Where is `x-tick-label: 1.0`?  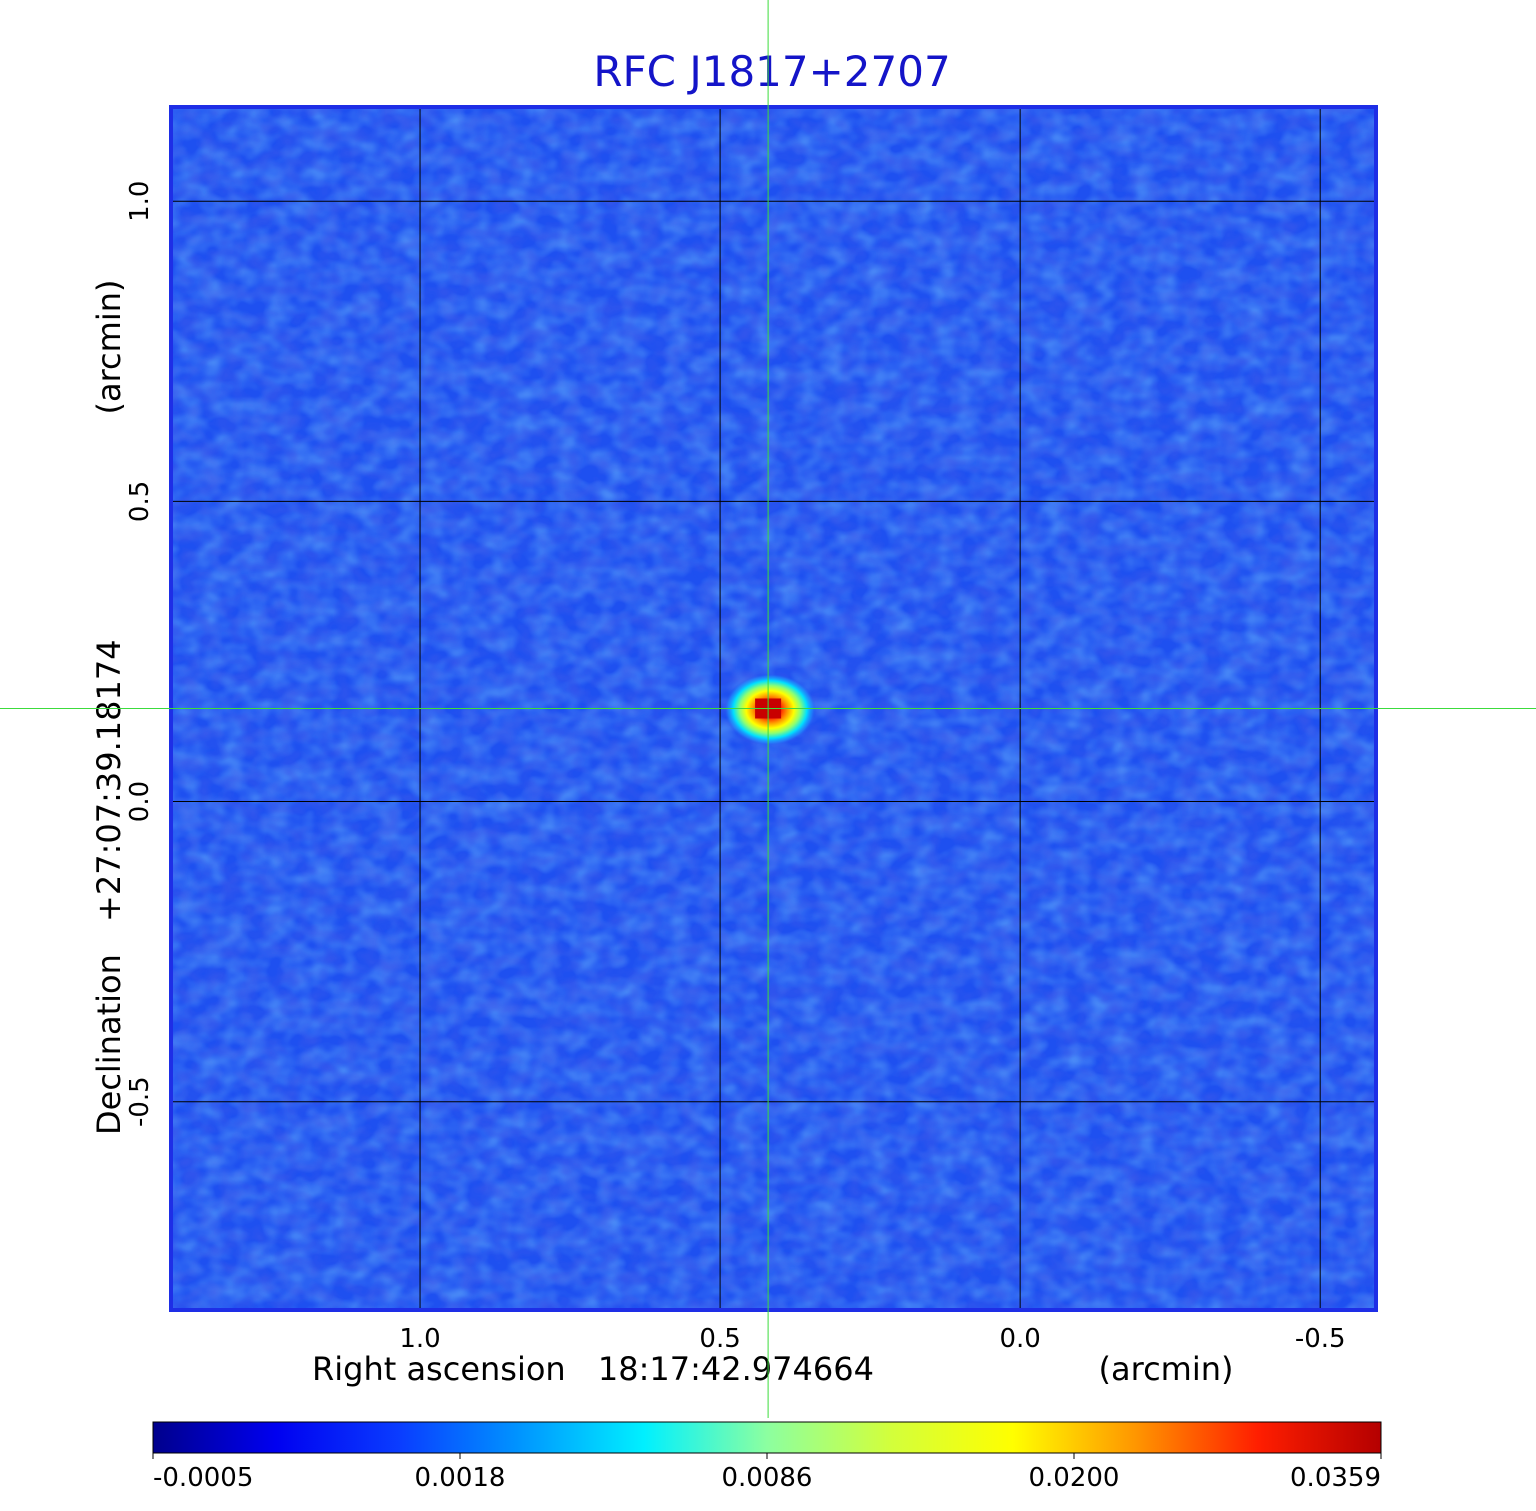 x-tick-label: 1.0 is located at coordinates (419, 1339).